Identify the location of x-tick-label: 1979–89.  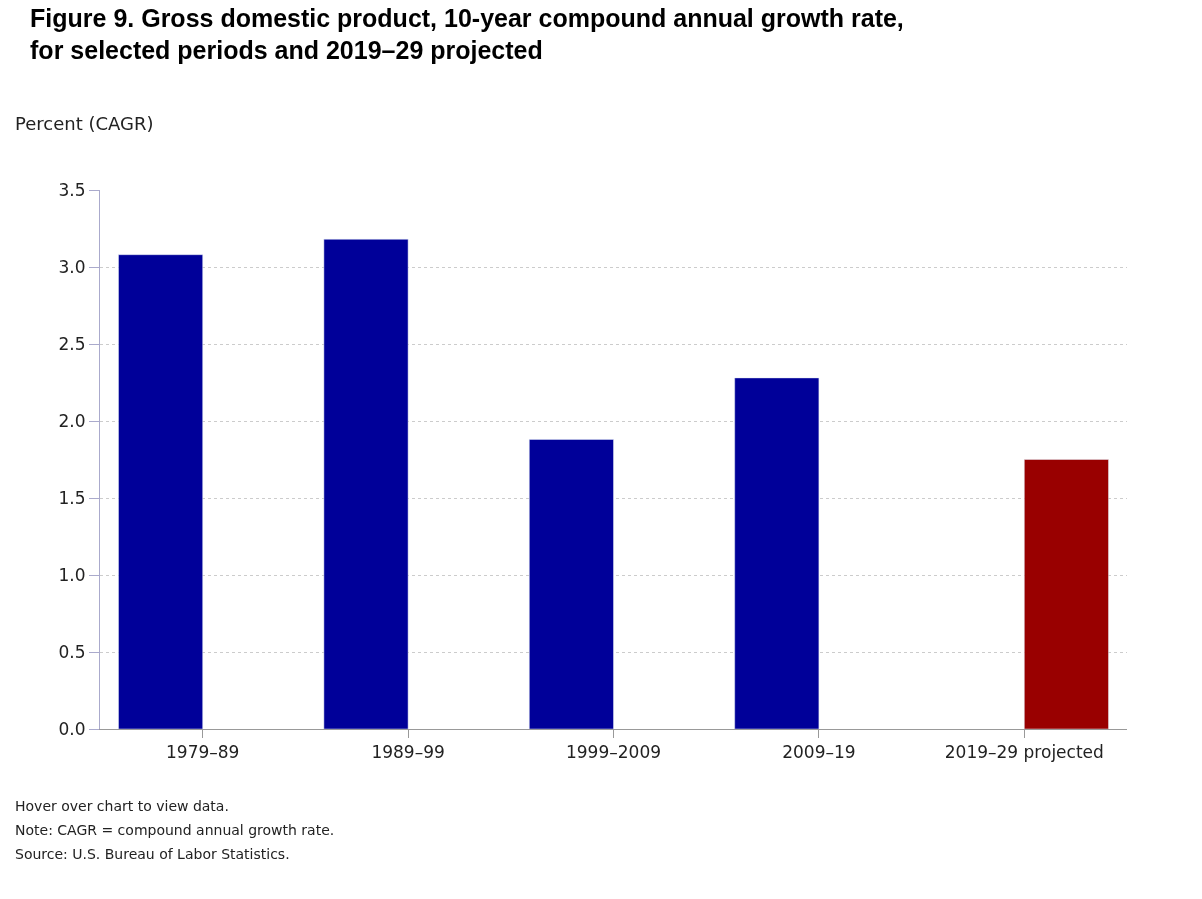
(203, 752).